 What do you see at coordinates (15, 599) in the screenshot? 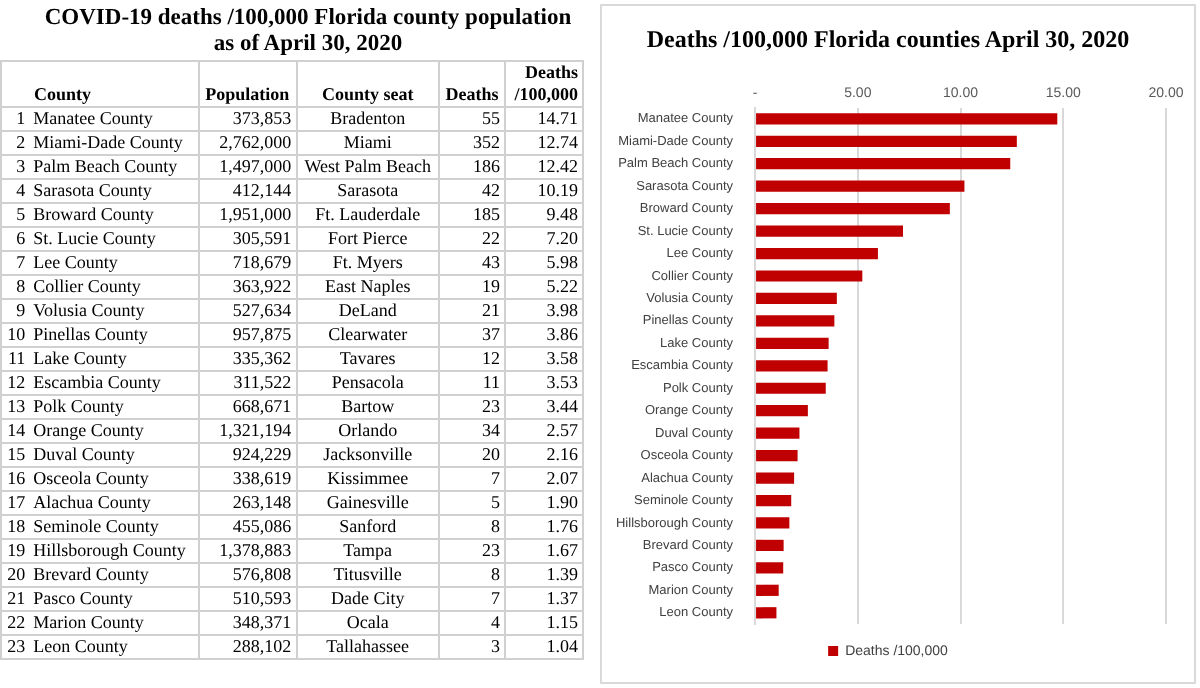
I see `text: 21` at bounding box center [15, 599].